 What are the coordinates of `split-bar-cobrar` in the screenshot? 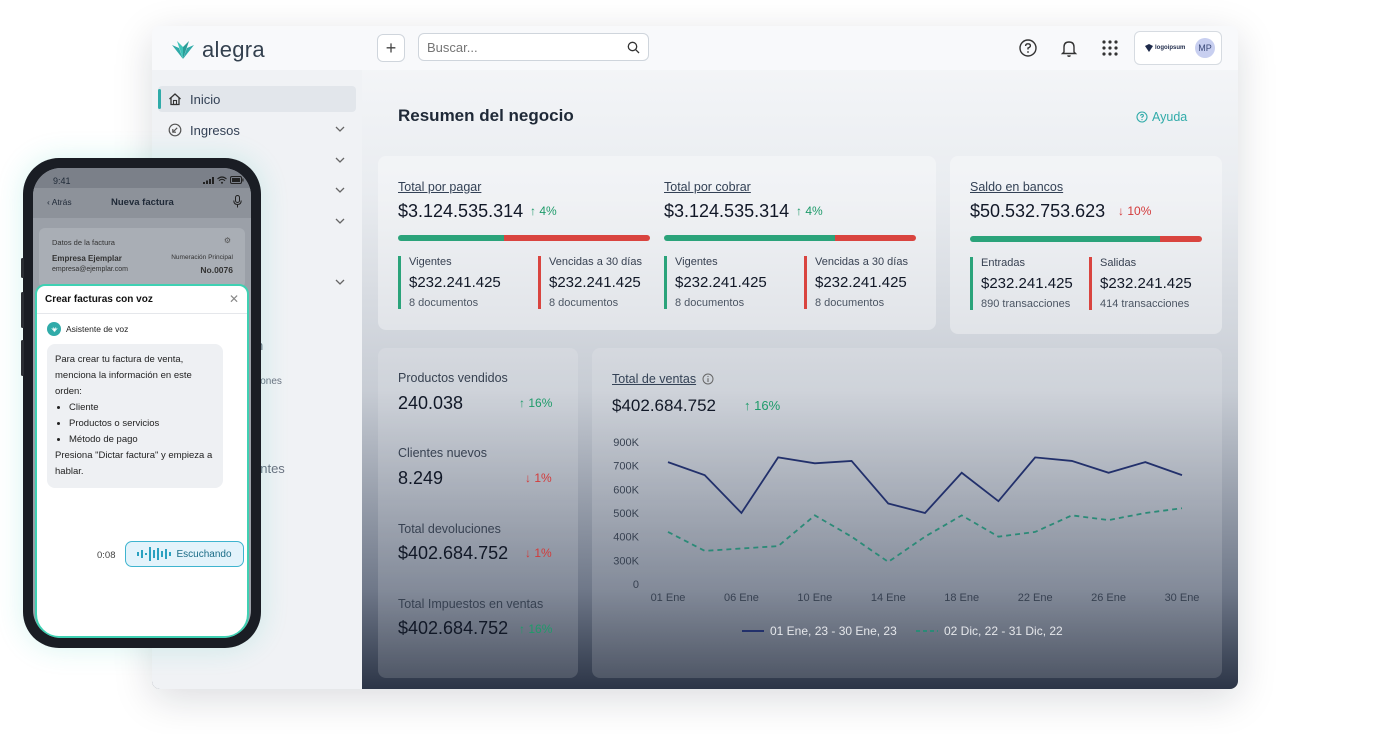 It's located at (790, 238).